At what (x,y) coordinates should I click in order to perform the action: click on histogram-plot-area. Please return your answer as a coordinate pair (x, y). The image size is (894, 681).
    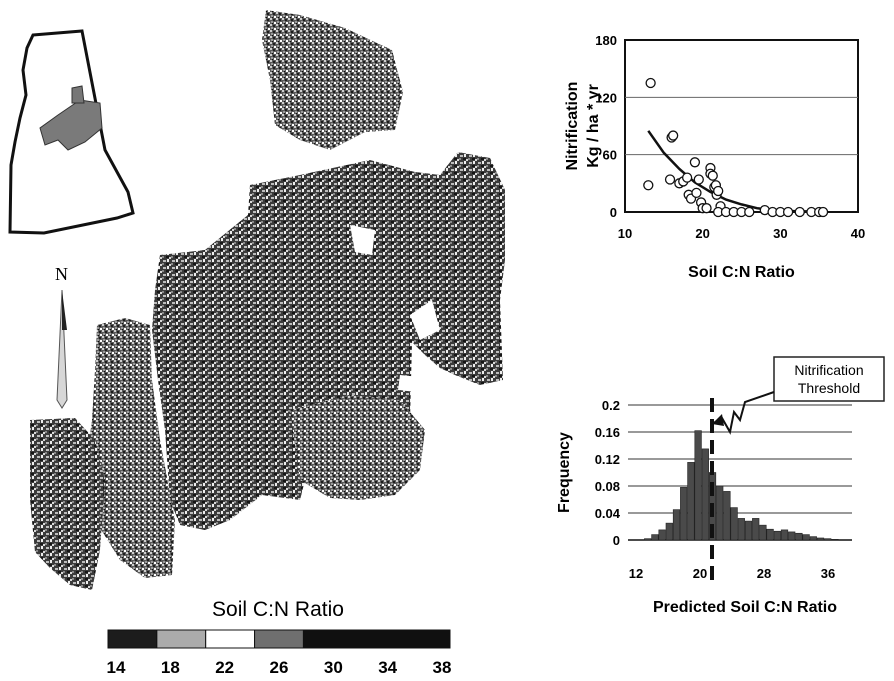
    Looking at the image, I should click on (740, 472).